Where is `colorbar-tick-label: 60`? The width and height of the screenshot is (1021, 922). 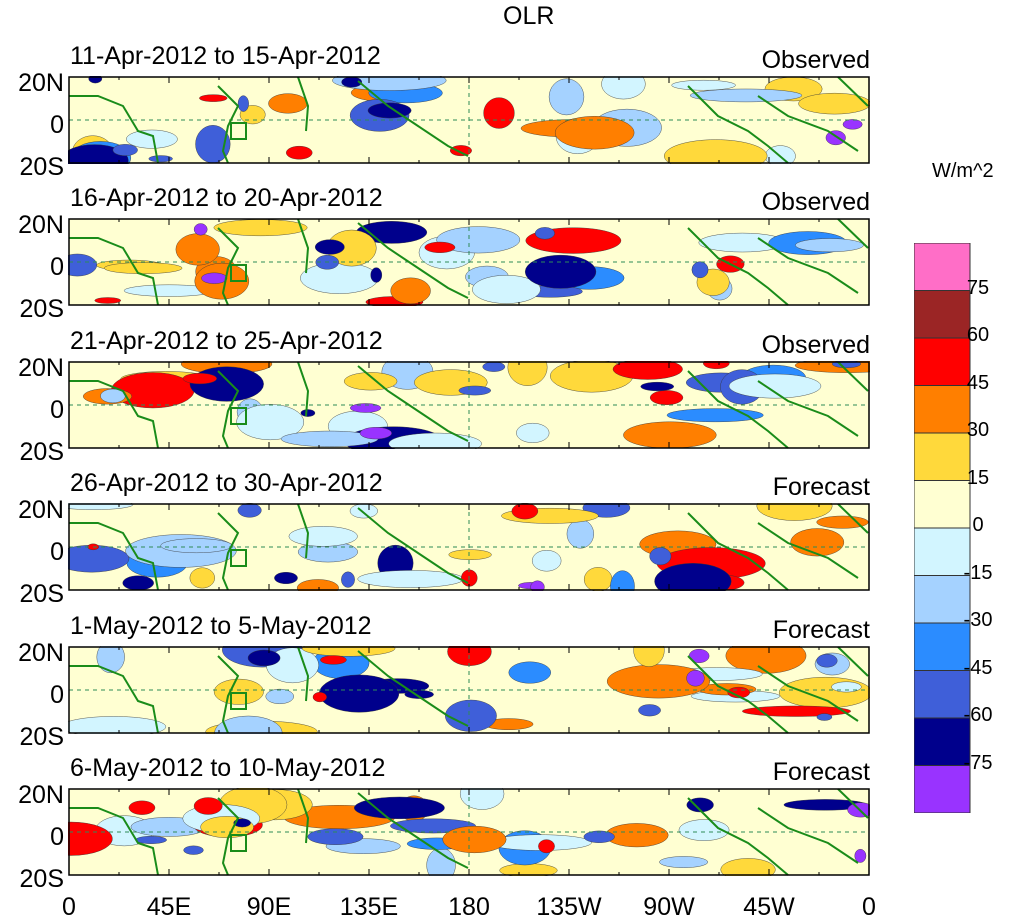 colorbar-tick-label: 60 is located at coordinates (978, 335).